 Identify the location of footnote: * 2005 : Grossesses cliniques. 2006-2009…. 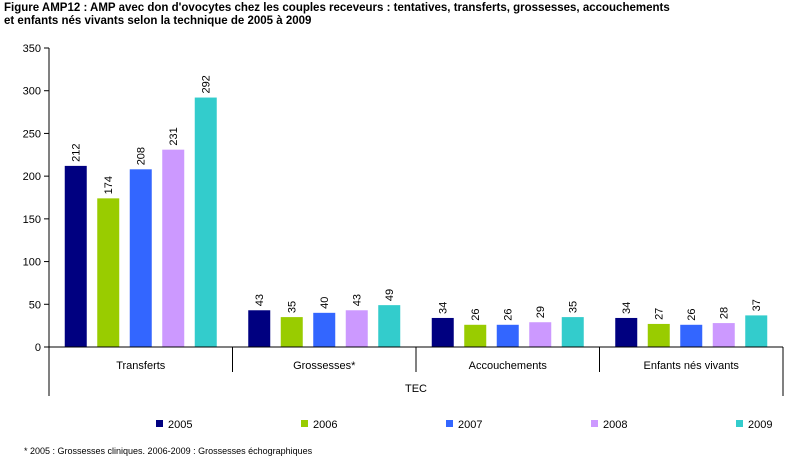
(168, 451).